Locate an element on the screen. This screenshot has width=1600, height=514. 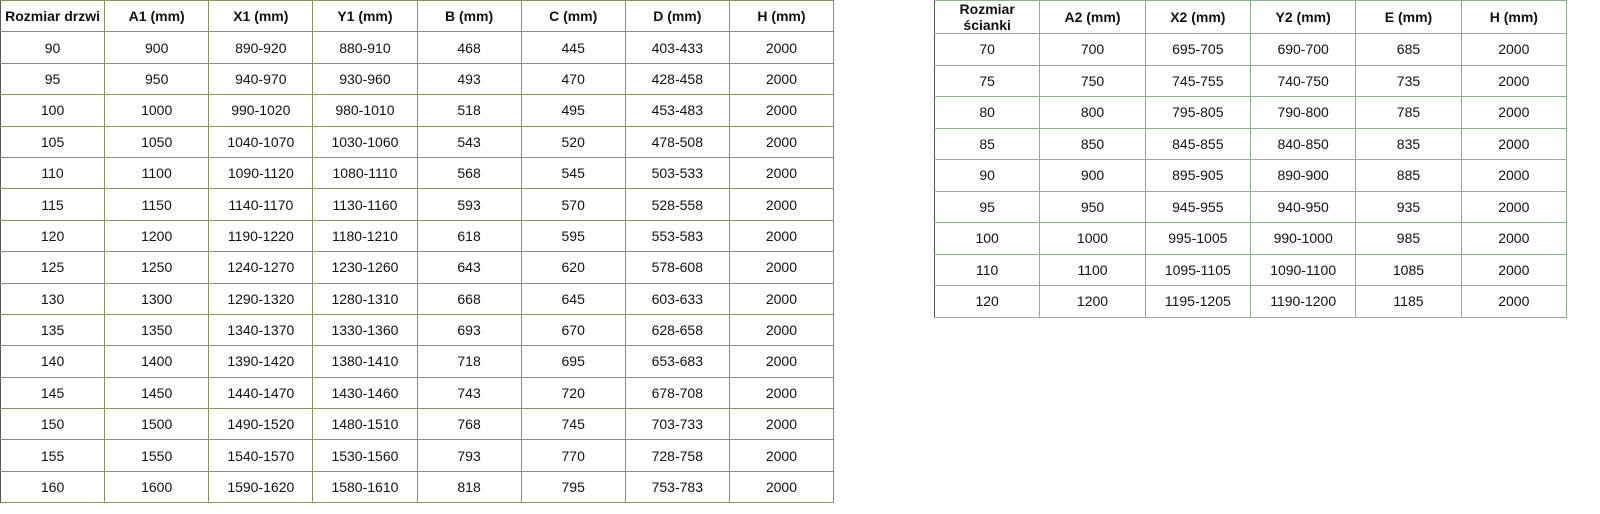
table-cell: 150 is located at coordinates (53, 424).